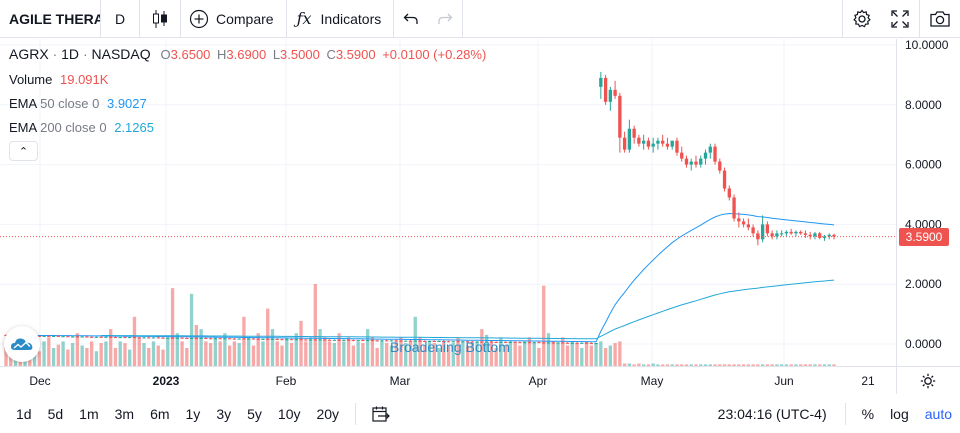 This screenshot has width=960, height=433. What do you see at coordinates (862, 19) in the screenshot?
I see `settings-button` at bounding box center [862, 19].